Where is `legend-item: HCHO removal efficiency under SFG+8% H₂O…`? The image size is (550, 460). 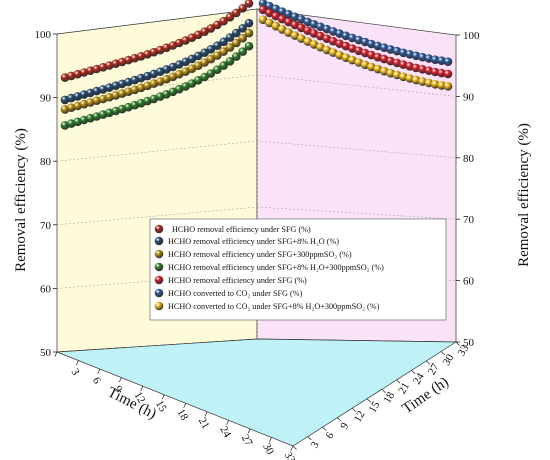
legend-item: HCHO removal efficiency under SFG+8% H₂O… is located at coordinates (246, 241).